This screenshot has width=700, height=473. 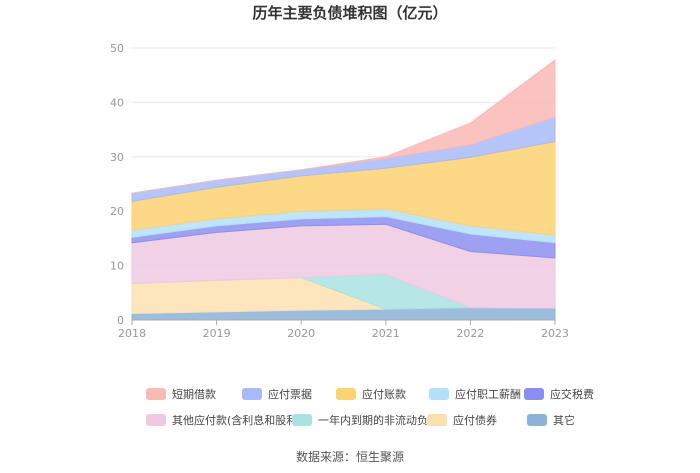 I want to click on x-tick-label: 2019, so click(x=217, y=333).